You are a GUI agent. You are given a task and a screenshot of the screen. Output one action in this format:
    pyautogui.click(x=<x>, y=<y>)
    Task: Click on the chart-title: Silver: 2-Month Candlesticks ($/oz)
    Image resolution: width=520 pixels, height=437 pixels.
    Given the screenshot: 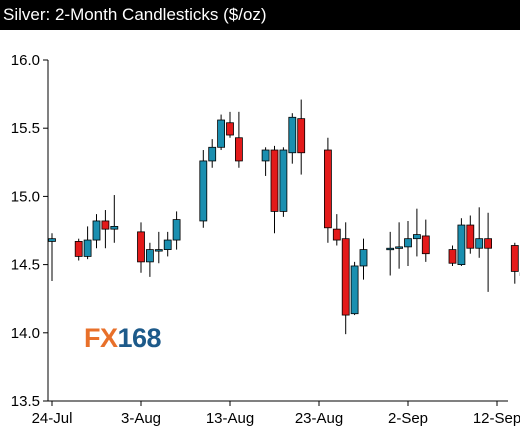 What is the action you would take?
    pyautogui.click(x=260, y=15)
    